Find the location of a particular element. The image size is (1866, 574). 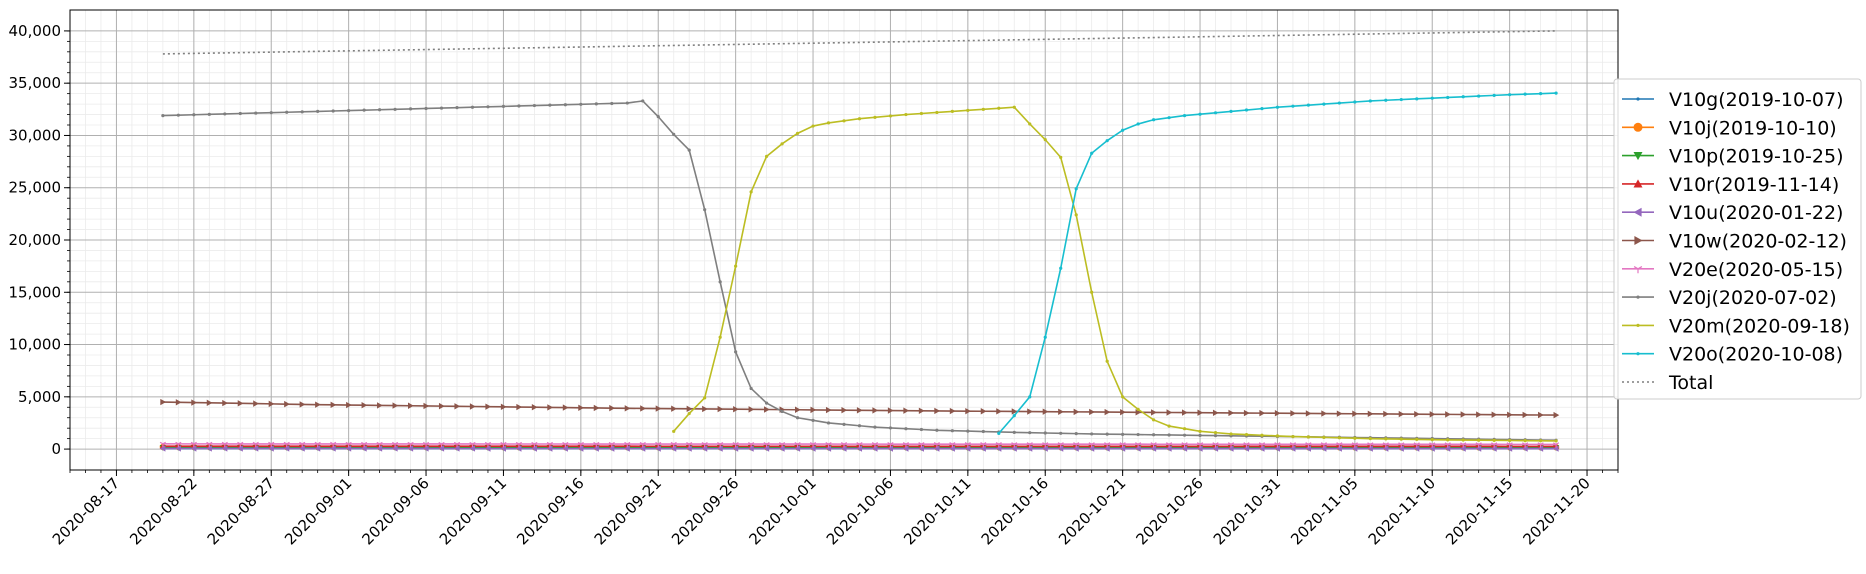

legend-item: V10g(2019-10-07) is located at coordinates (1732, 100).